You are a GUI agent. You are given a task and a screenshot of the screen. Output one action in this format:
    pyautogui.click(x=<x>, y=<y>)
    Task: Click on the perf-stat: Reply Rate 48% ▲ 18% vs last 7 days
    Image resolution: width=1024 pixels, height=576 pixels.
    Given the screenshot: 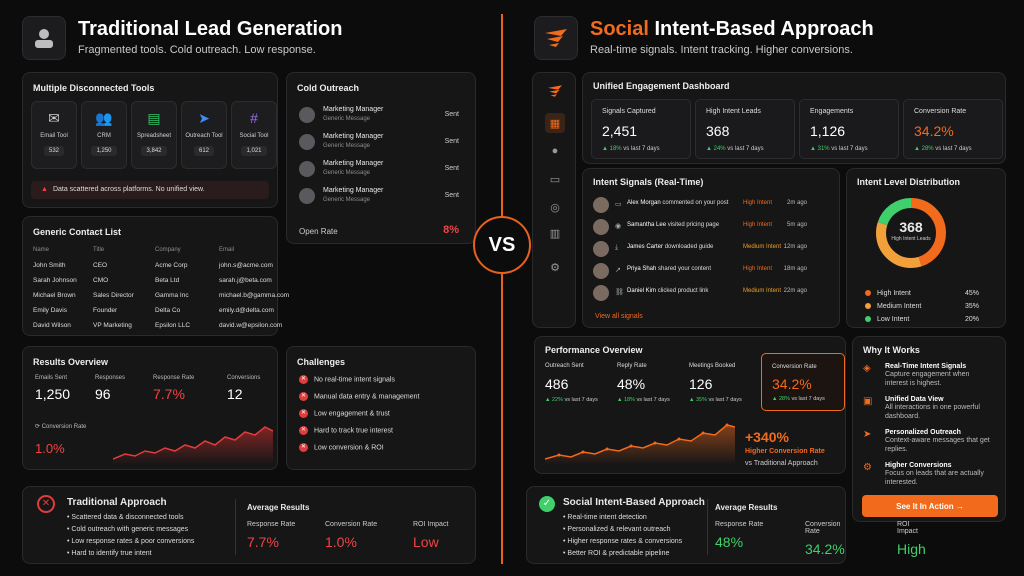 What is the action you would take?
    pyautogui.click(x=650, y=386)
    